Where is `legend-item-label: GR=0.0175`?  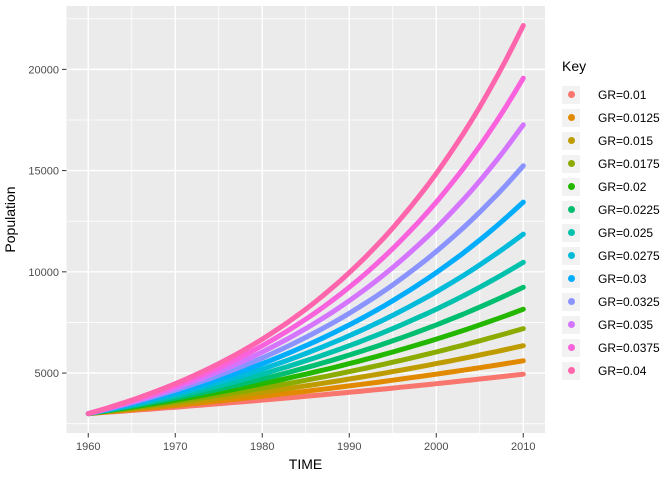
legend-item-label: GR=0.0175 is located at coordinates (629, 163).